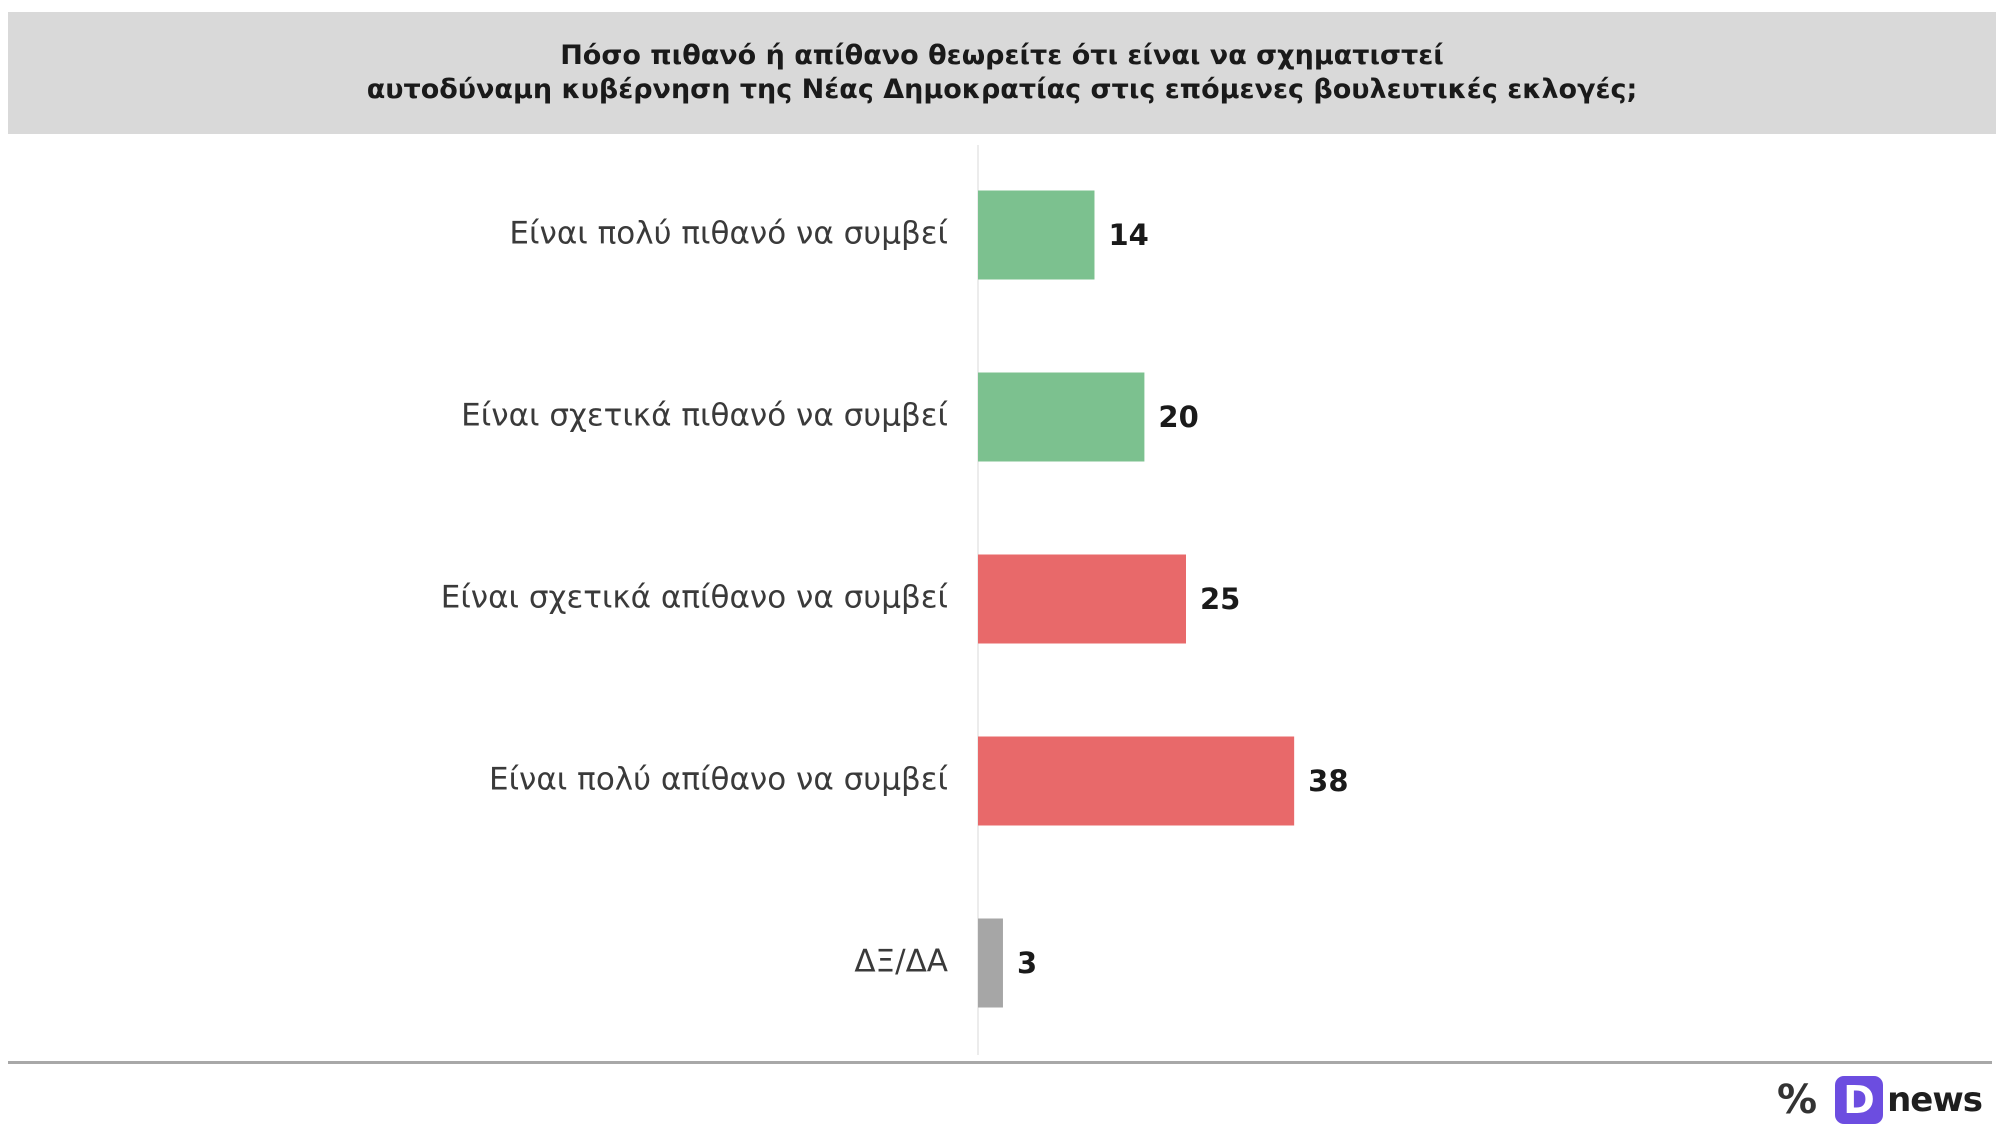  I want to click on value-label-4: 3, so click(1027, 963).